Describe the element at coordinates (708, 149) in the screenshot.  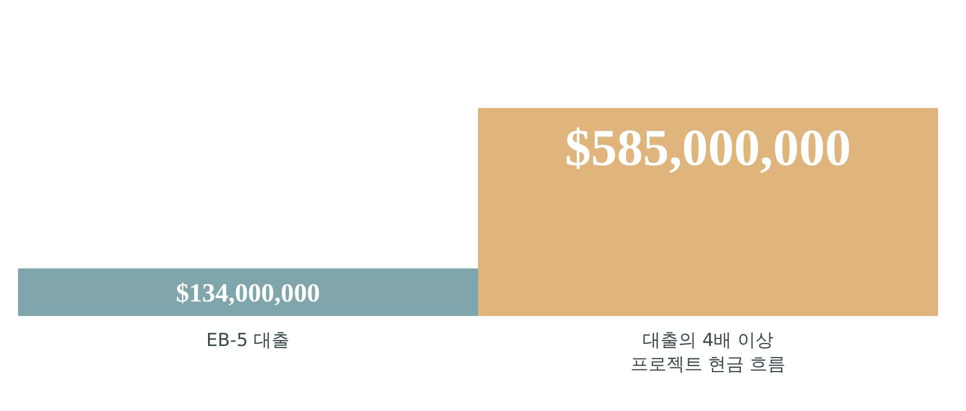
I see `data-label: $585,000,000` at that location.